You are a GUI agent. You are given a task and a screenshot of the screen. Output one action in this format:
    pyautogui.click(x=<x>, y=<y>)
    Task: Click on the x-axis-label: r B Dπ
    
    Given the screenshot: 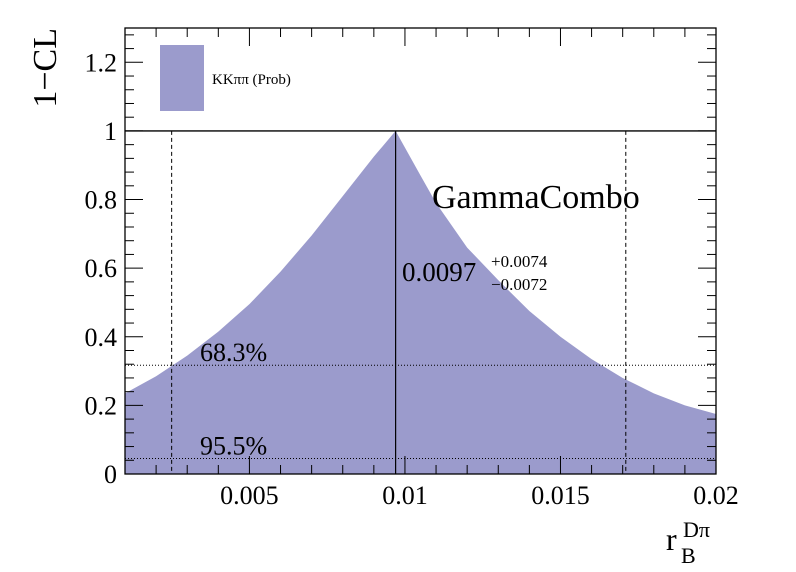 What is the action you would take?
    pyautogui.click(x=688, y=542)
    